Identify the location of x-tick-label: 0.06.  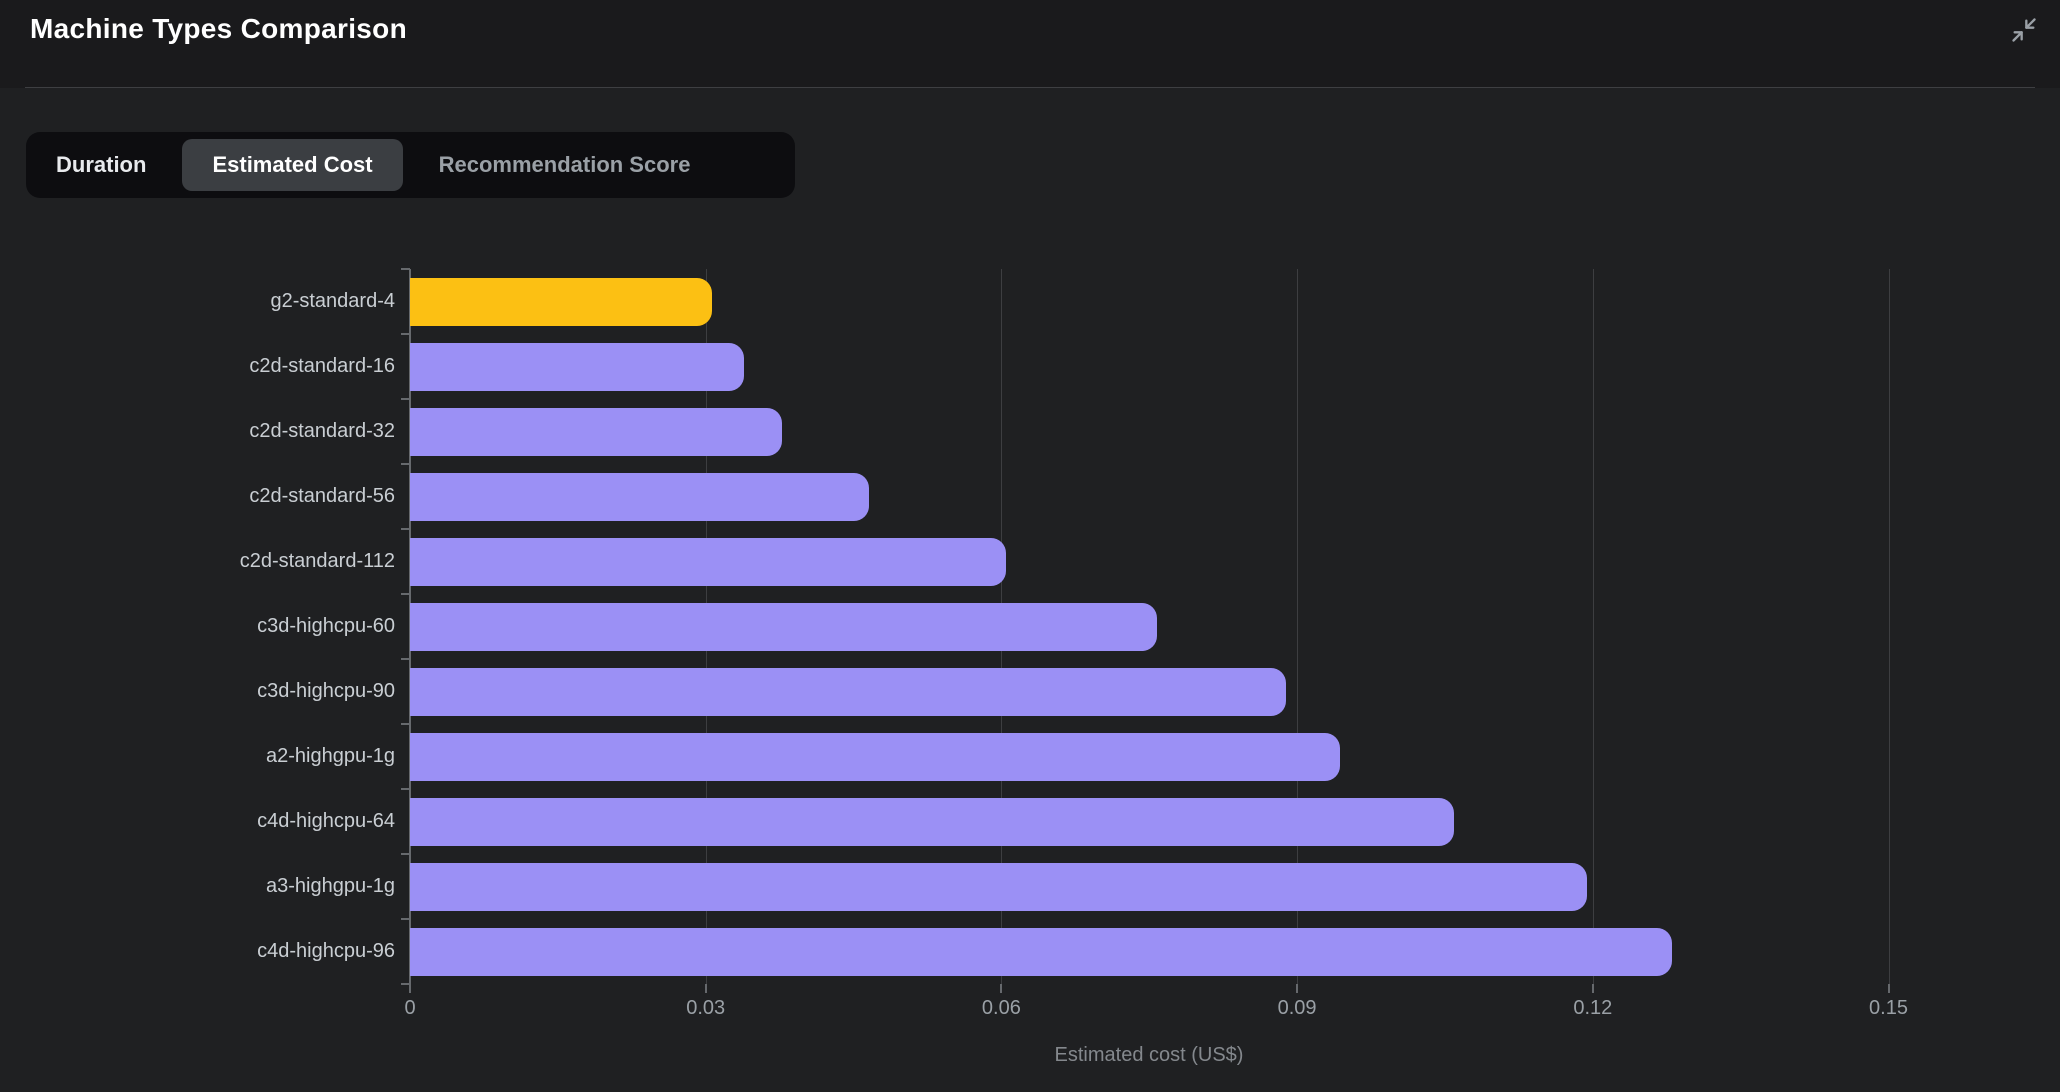
(1001, 1008).